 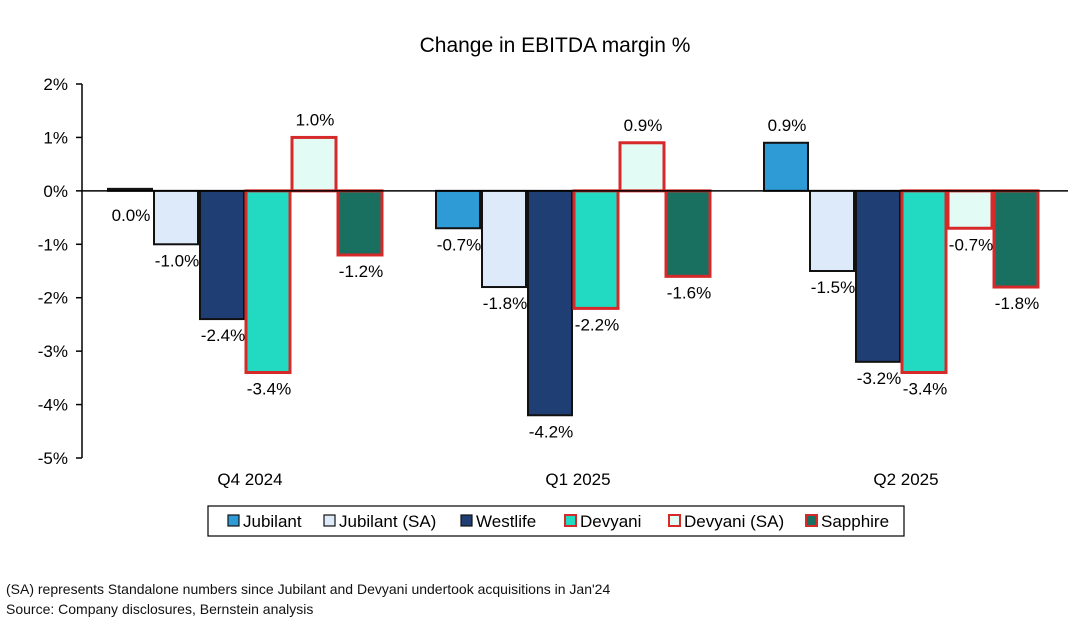 What do you see at coordinates (60, 271) in the screenshot?
I see `y-axis: 2% 1% 0% -1% -2% -3% -4% -5%` at bounding box center [60, 271].